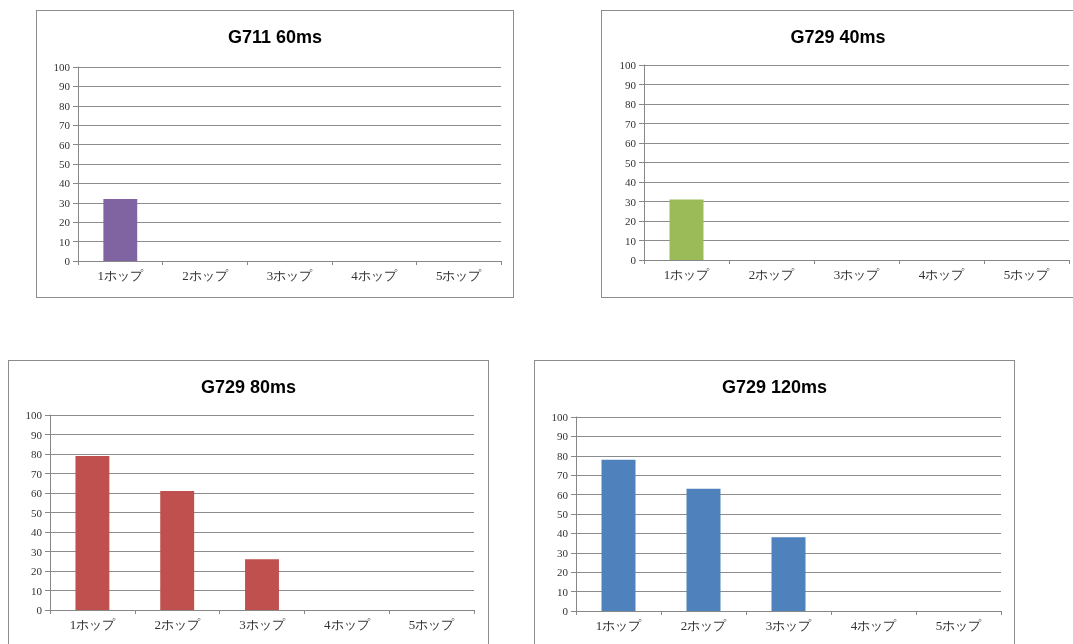 The height and width of the screenshot is (644, 1073). What do you see at coordinates (248, 387) in the screenshot?
I see `chart-title: G729 80ms` at bounding box center [248, 387].